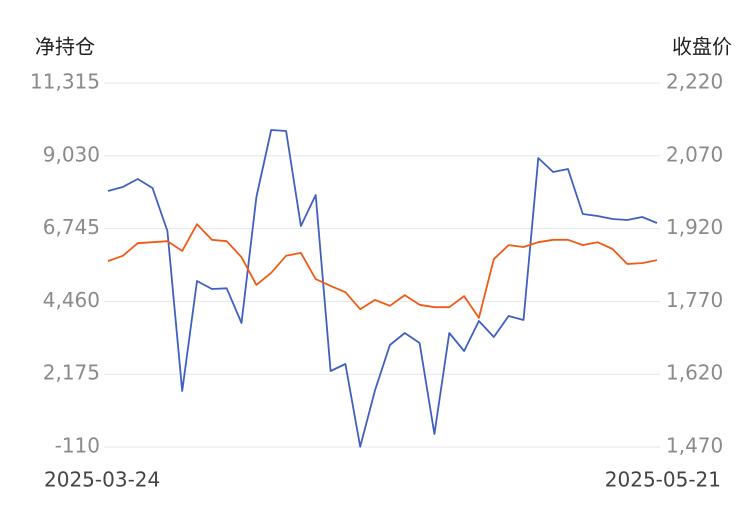 This screenshot has height=510, width=750. Describe the element at coordinates (694, 154) in the screenshot. I see `y2-tick-label: 2,070` at that location.